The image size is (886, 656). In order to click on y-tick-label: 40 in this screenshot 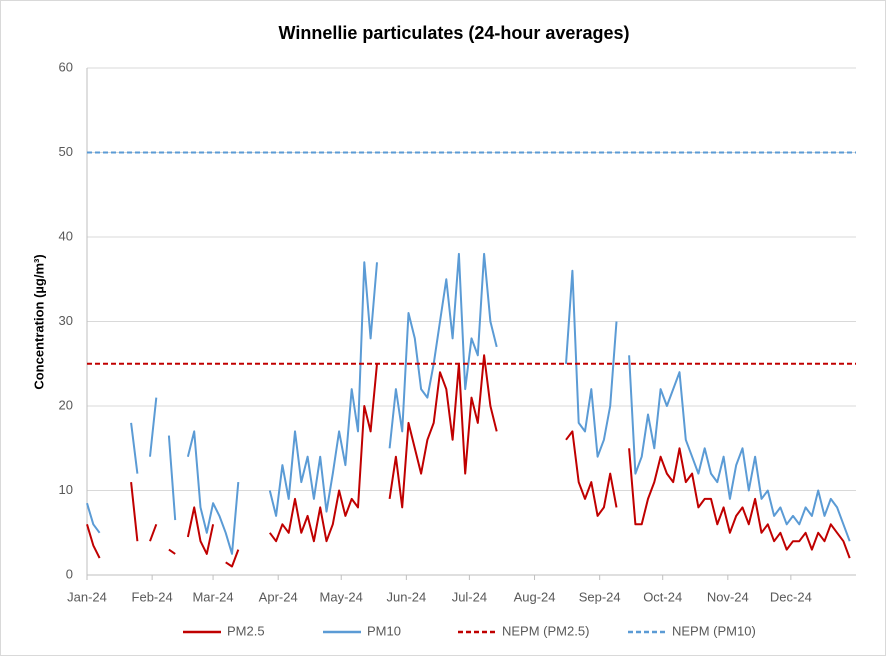, I will do `click(66, 235)`.